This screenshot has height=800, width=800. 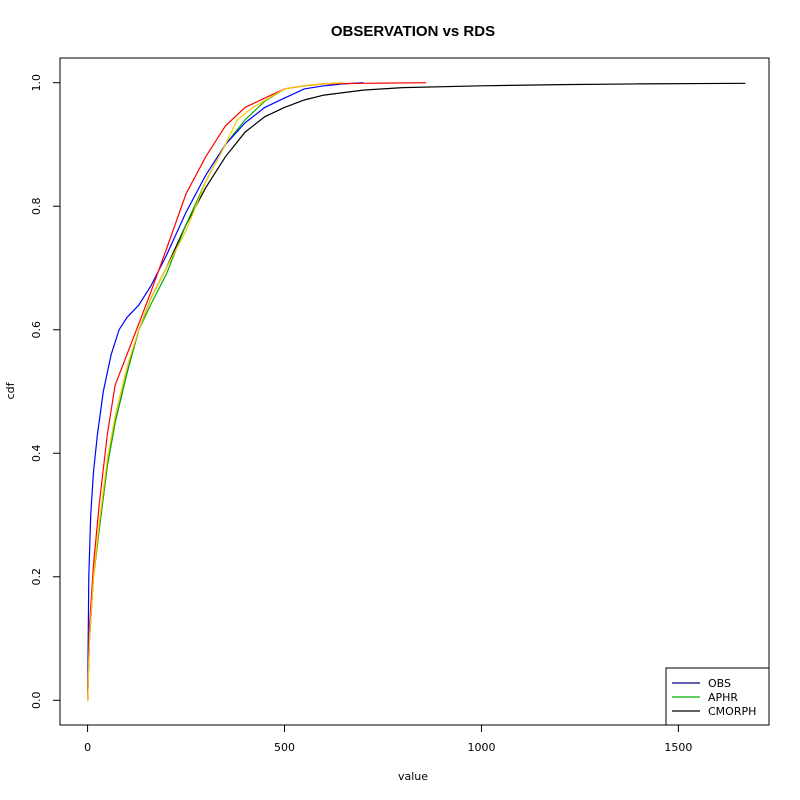 I want to click on legend-label-2: APHR, so click(x=723, y=697).